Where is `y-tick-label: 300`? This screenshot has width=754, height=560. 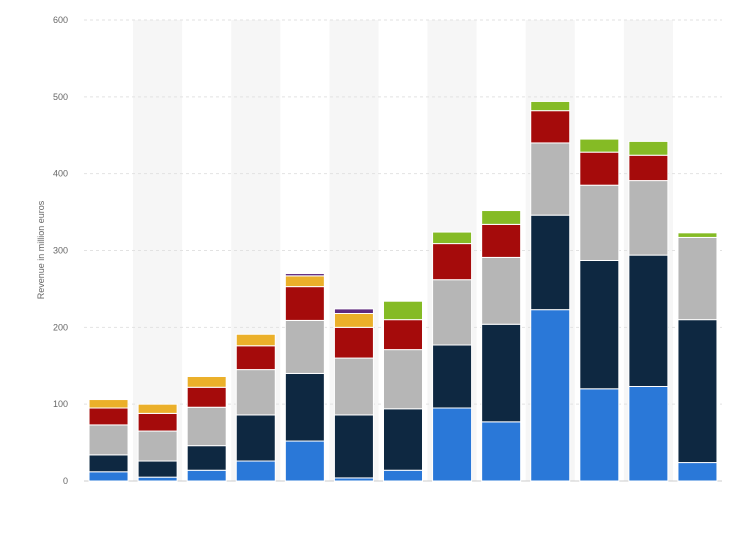
y-tick-label: 300 is located at coordinates (60, 251).